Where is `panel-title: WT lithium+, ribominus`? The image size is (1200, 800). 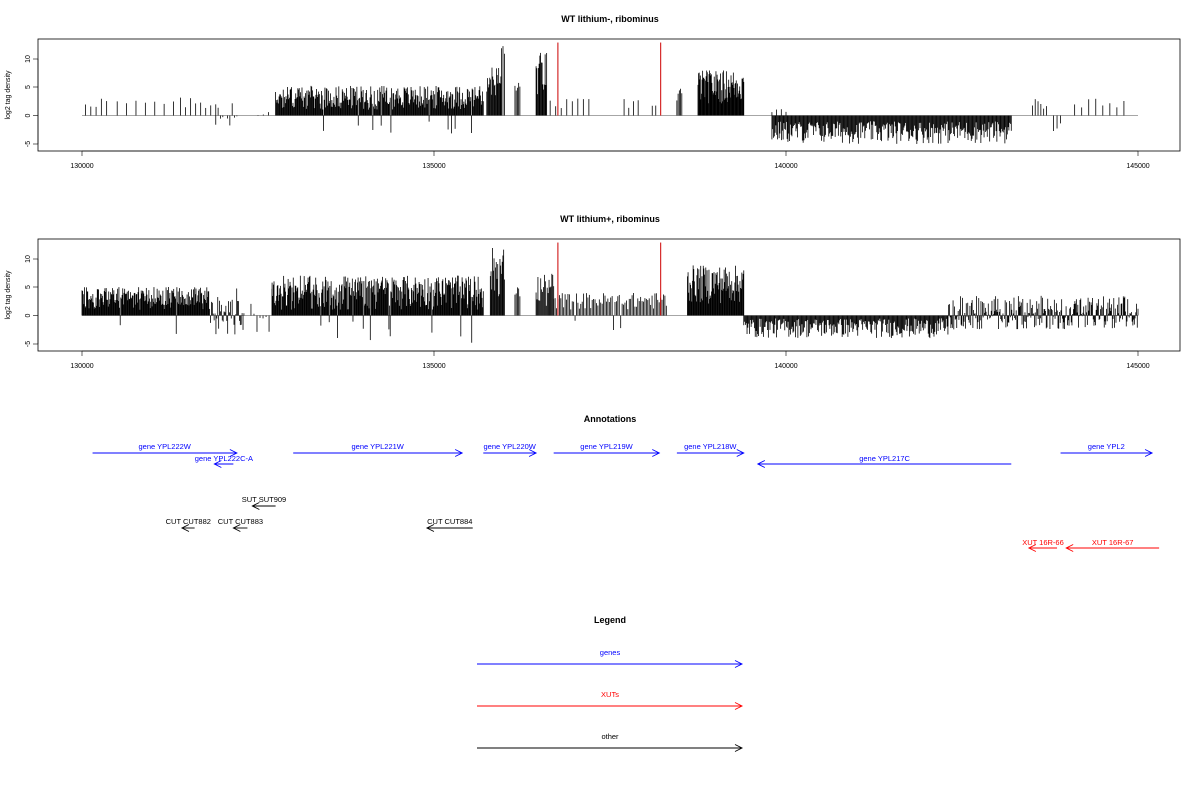
panel-title: WT lithium+, ribominus is located at coordinates (610, 219).